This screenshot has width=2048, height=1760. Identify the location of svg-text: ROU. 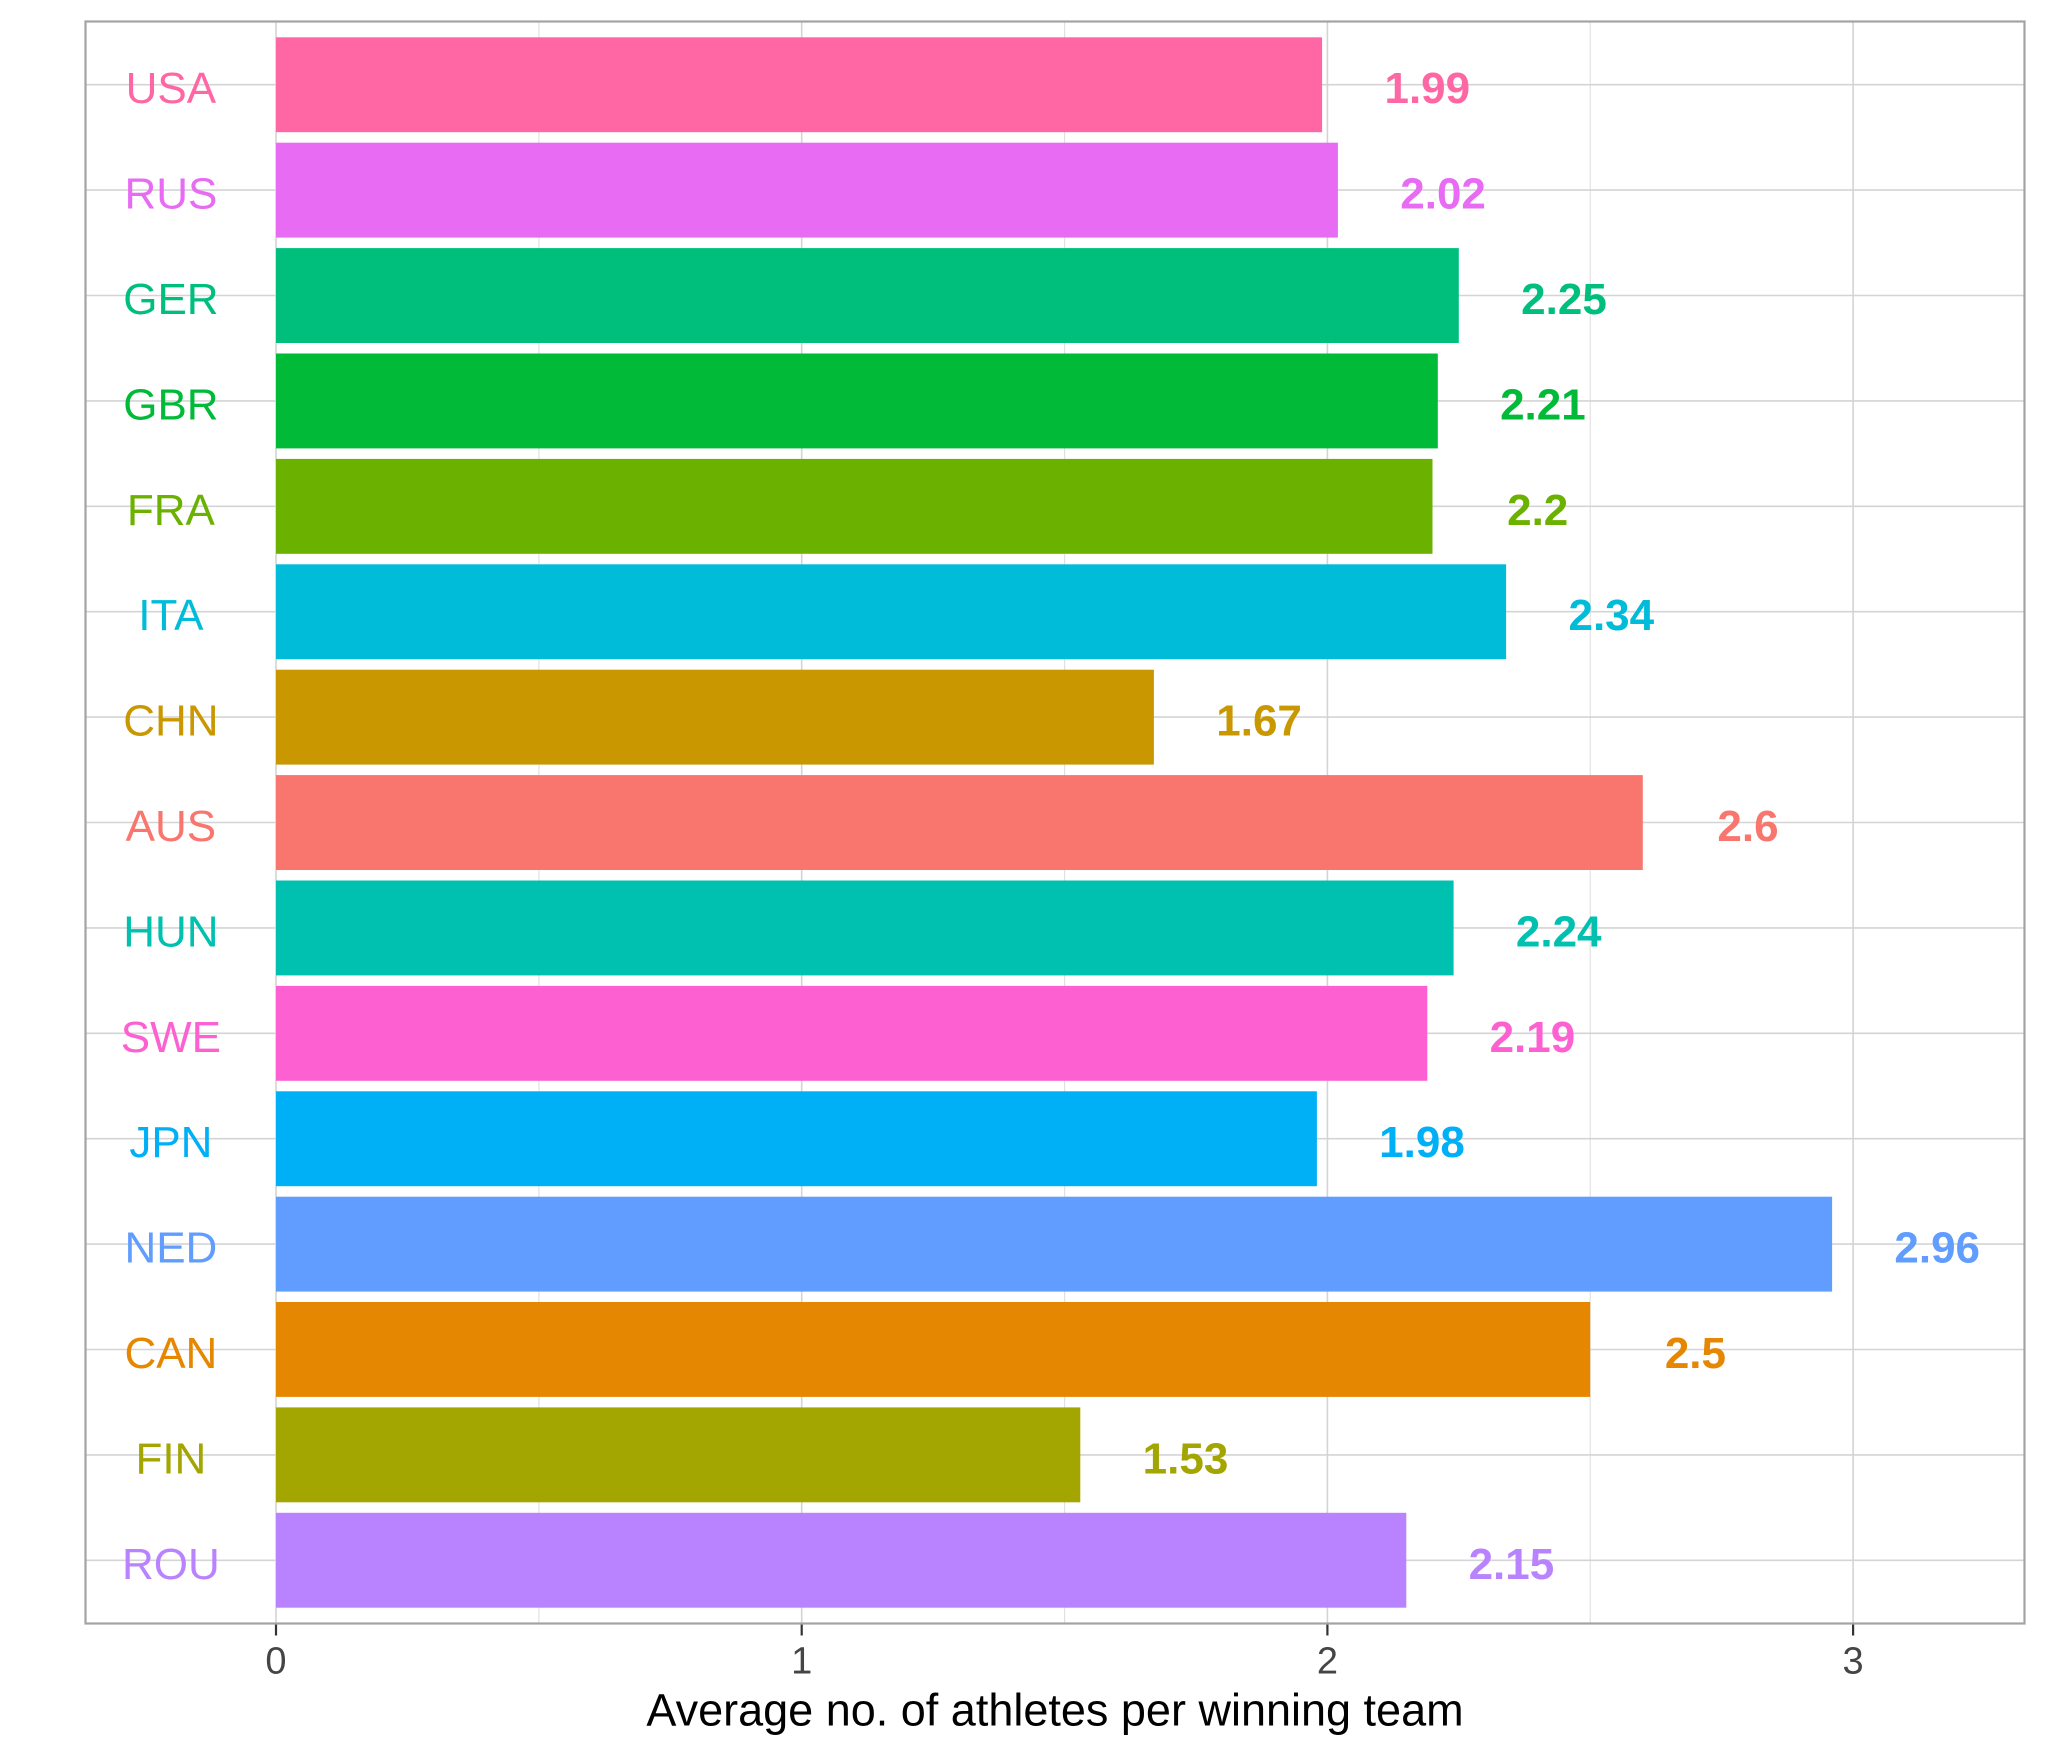
(171, 1564).